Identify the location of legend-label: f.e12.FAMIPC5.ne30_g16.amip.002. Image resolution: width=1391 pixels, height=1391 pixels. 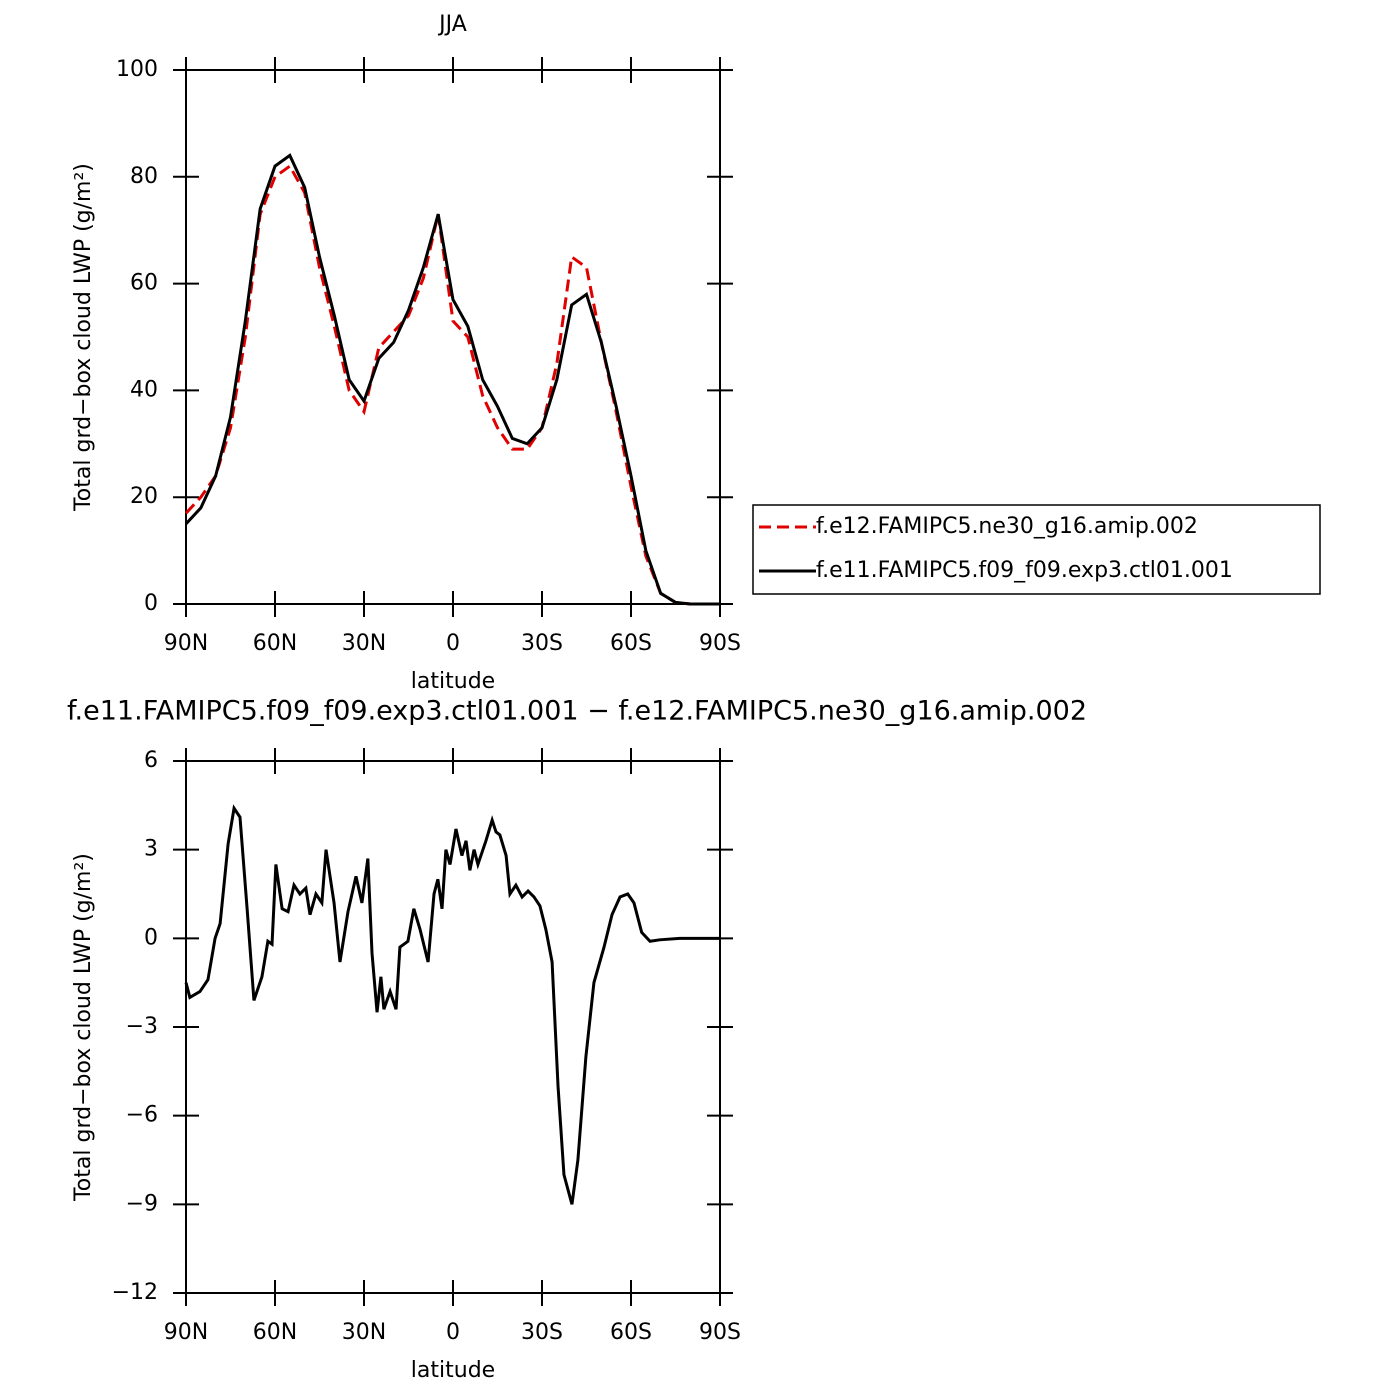
(1007, 526).